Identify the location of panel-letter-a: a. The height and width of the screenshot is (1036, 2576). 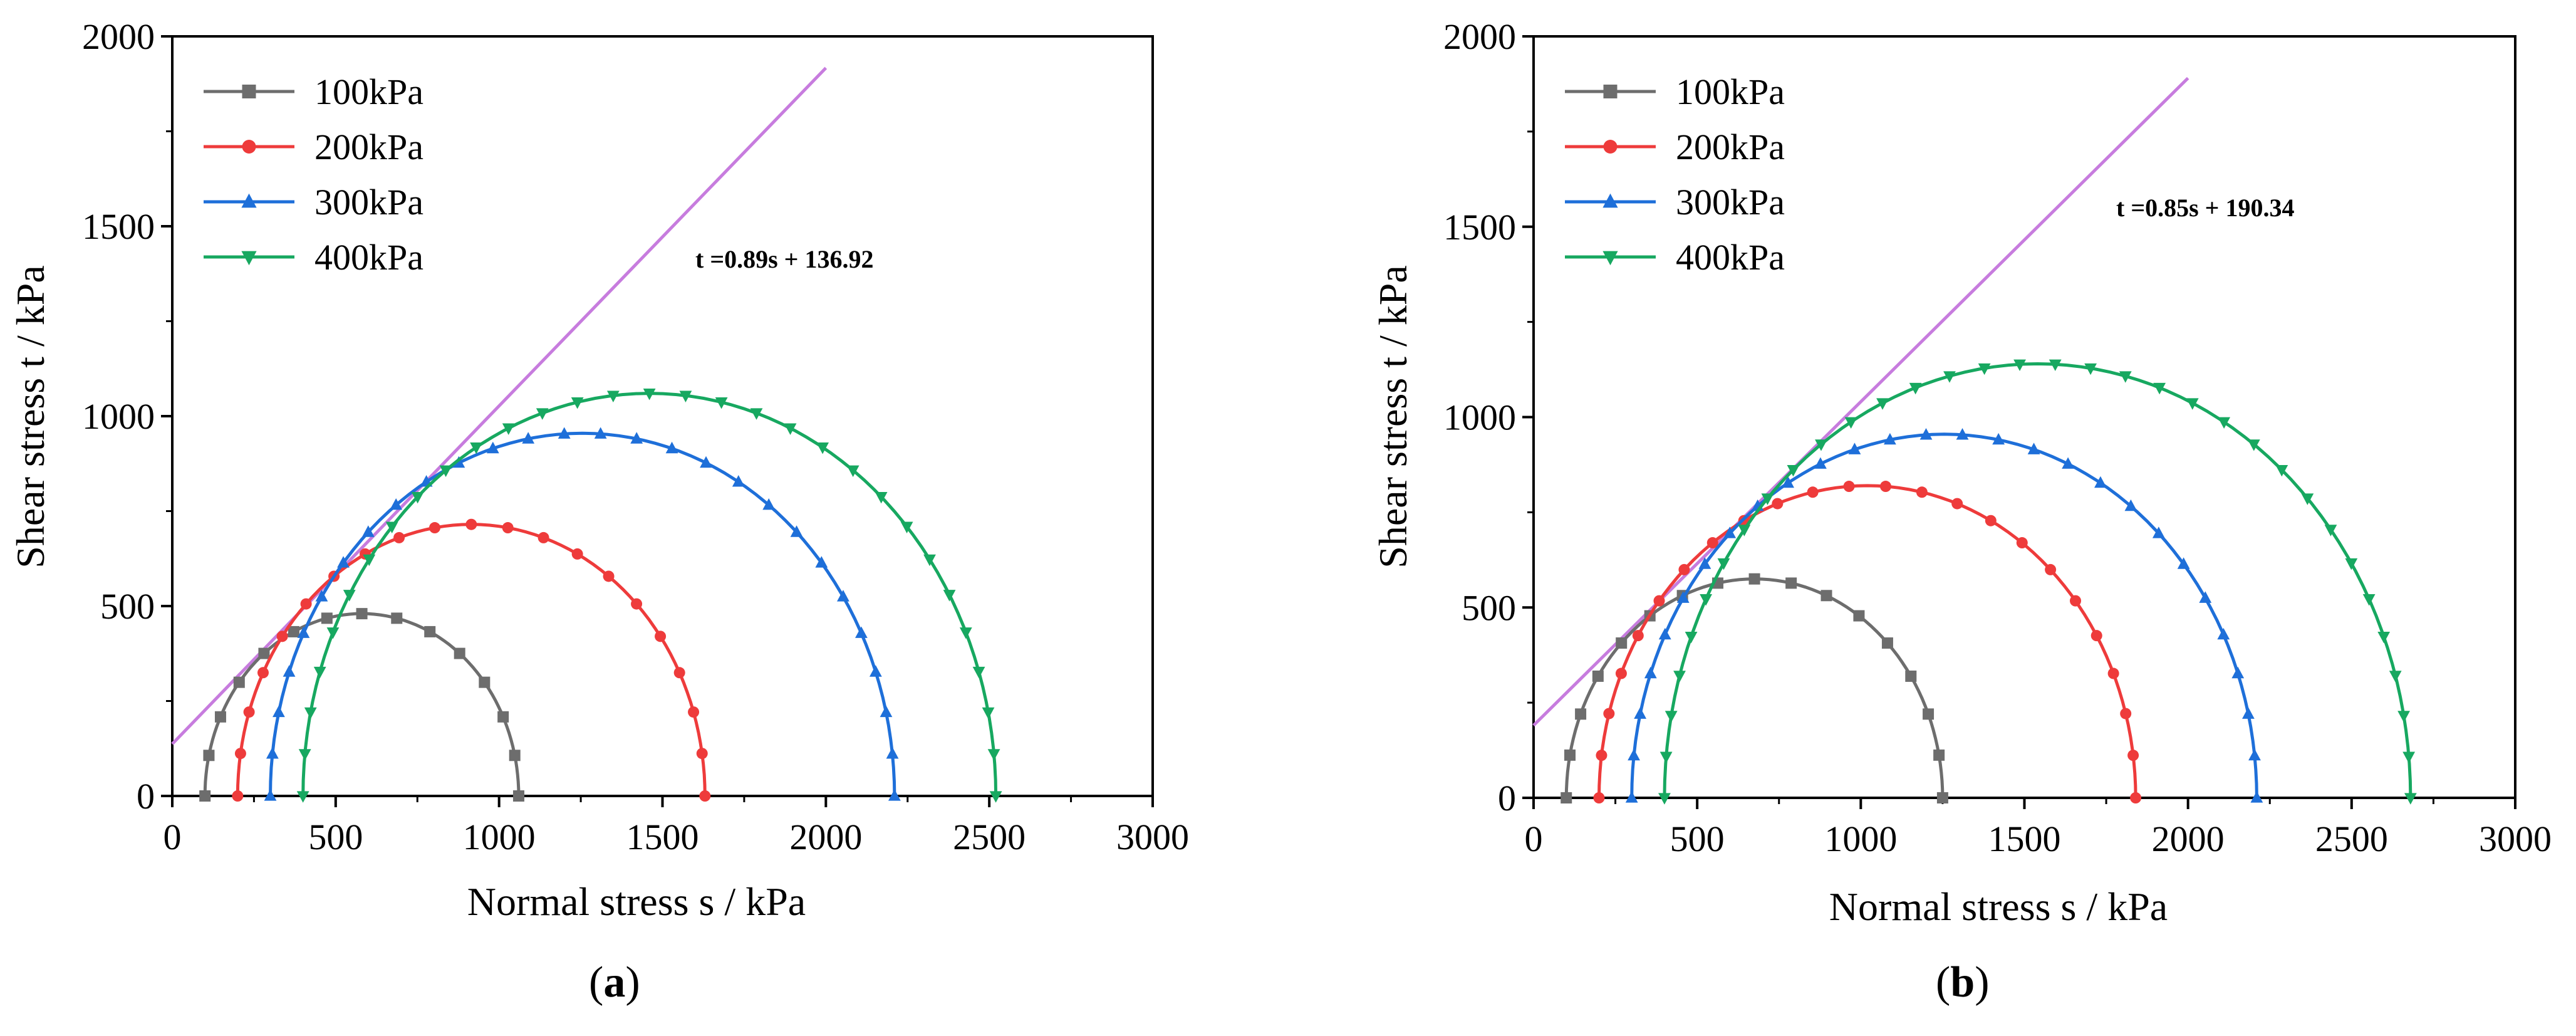
(614, 982).